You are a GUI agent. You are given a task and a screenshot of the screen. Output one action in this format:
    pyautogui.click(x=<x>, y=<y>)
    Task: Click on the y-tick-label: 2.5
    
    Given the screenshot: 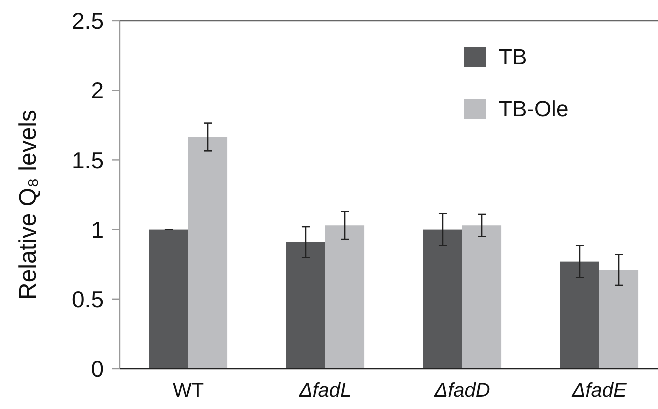 What is the action you would take?
    pyautogui.click(x=88, y=21)
    